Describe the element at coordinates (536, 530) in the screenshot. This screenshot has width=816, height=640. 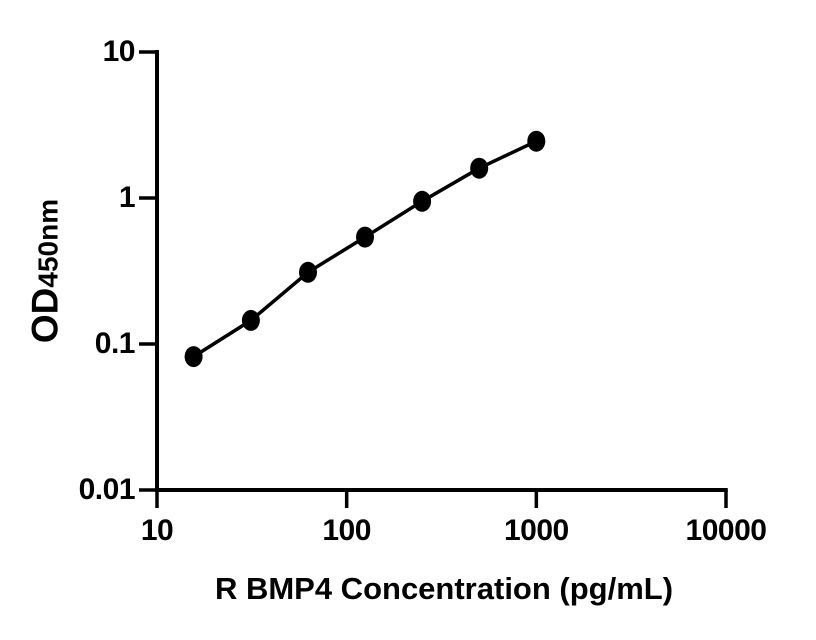
I see `x-tick-label: 1000` at that location.